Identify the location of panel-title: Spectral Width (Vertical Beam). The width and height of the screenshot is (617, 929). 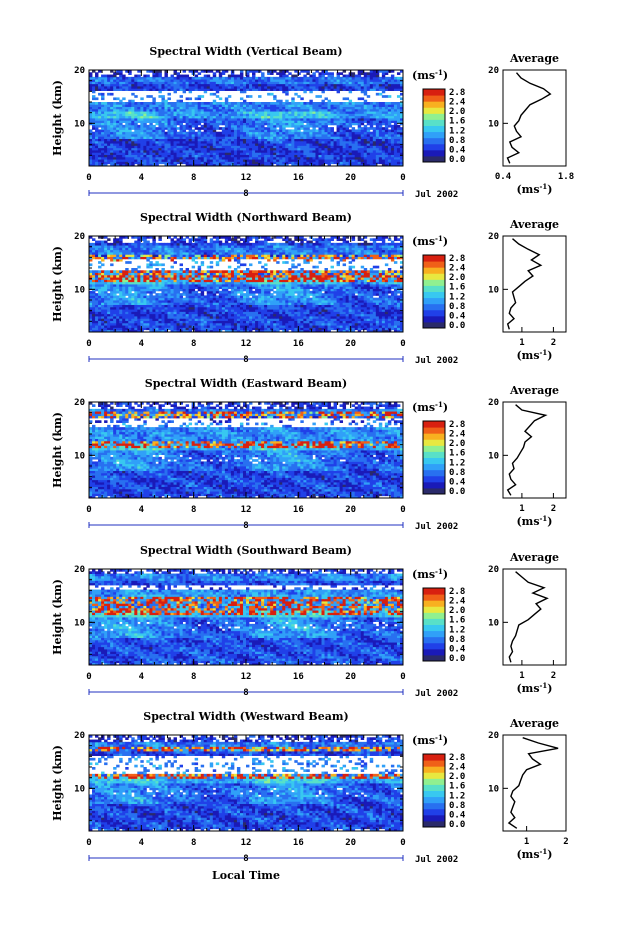
(245, 51).